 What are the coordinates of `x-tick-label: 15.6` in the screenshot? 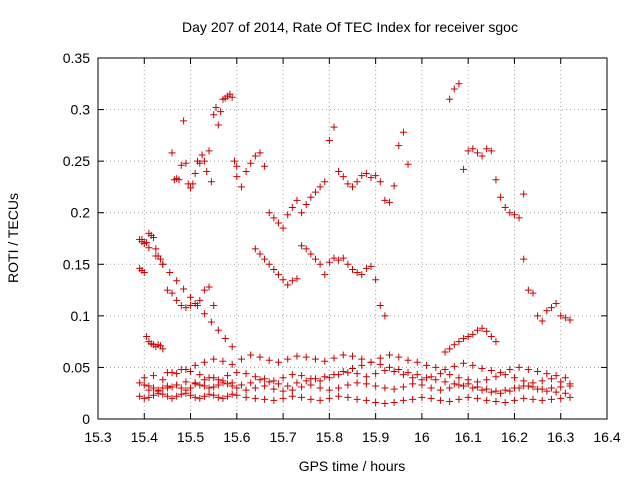 It's located at (236, 437).